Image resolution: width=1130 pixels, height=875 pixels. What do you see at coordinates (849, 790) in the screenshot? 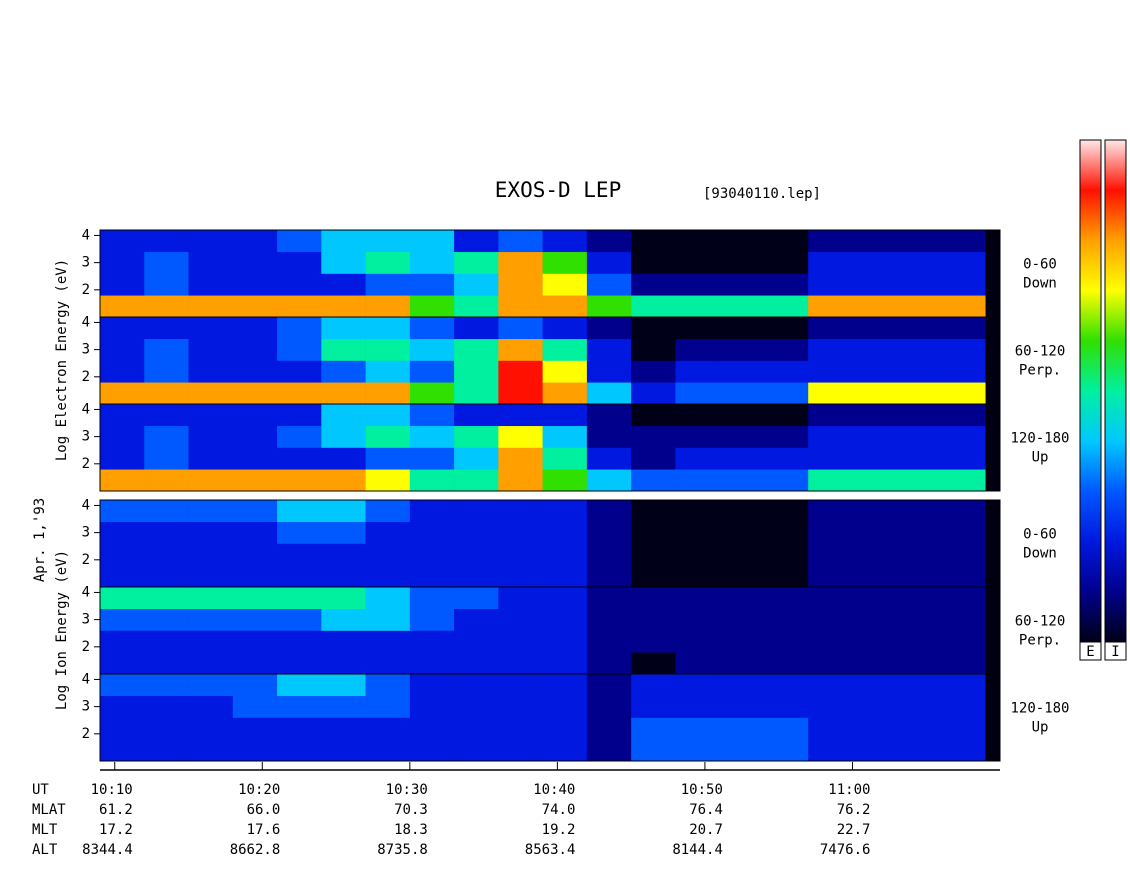
I see `x-tick-label: 11:00` at bounding box center [849, 790].